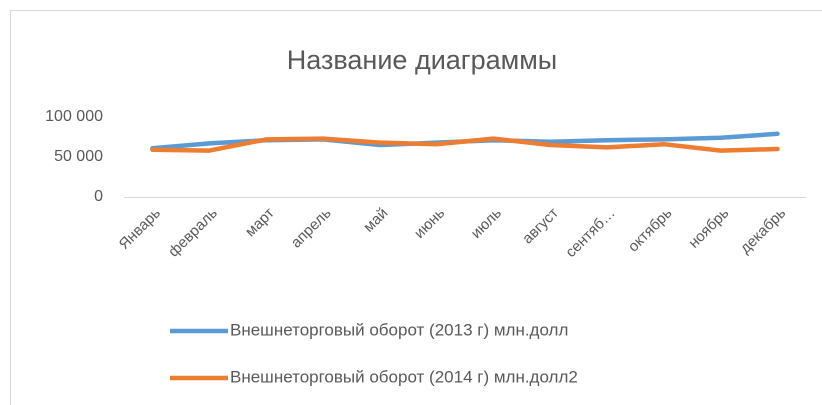  What do you see at coordinates (260, 223) in the screenshot?
I see `x-tick-label: март` at bounding box center [260, 223].